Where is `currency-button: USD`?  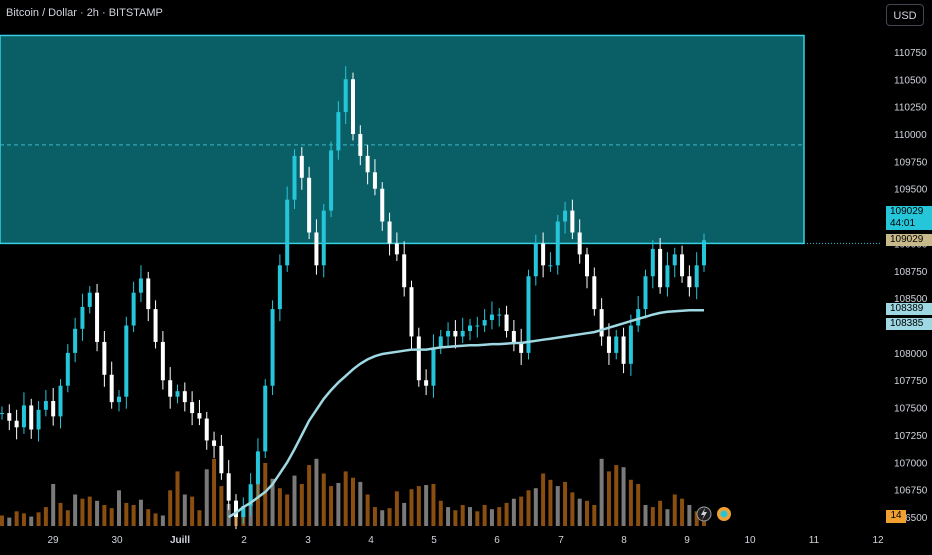
currency-button: USD is located at coordinates (905, 15).